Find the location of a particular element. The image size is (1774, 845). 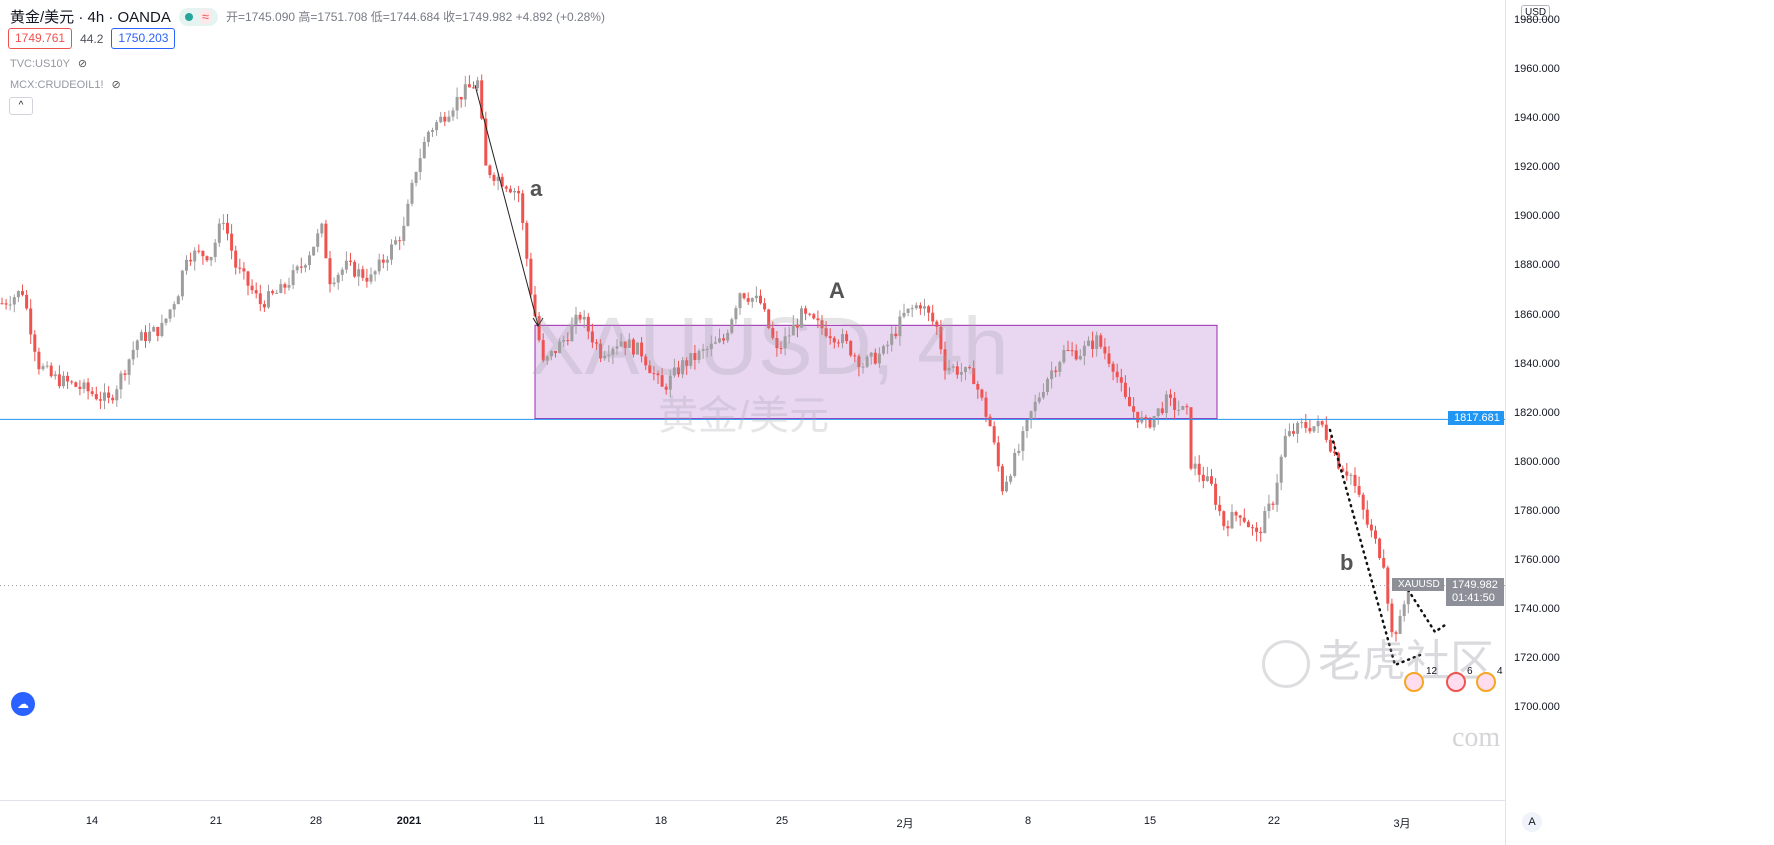

collapse-legend-button: ^ is located at coordinates (21, 106).